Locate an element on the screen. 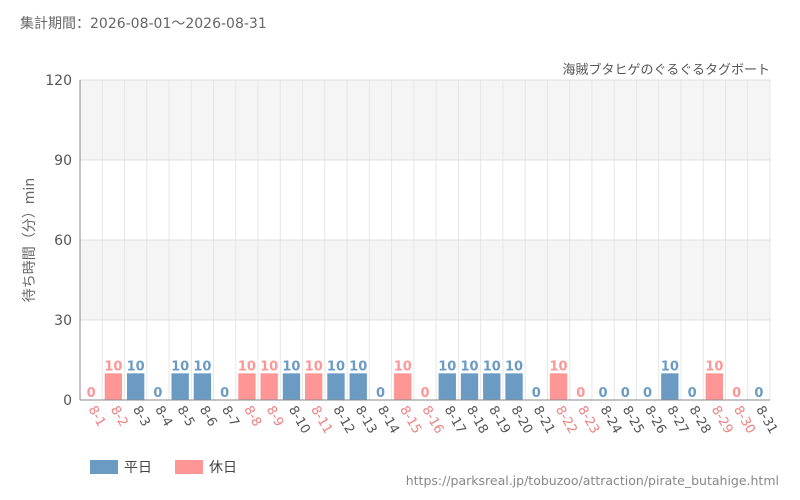 This screenshot has width=800, height=500. y-tick-label: 0 is located at coordinates (67, 401).